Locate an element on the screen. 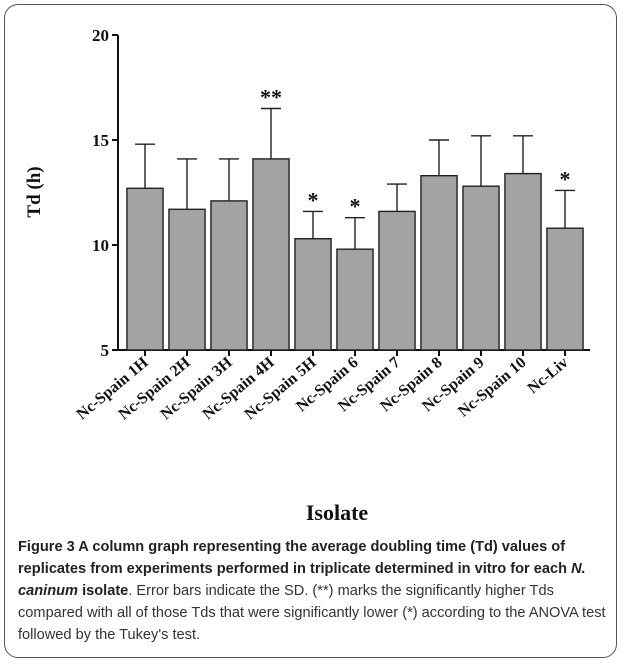 This screenshot has height=665, width=625. y-tick-label: 10 is located at coordinates (100, 245).